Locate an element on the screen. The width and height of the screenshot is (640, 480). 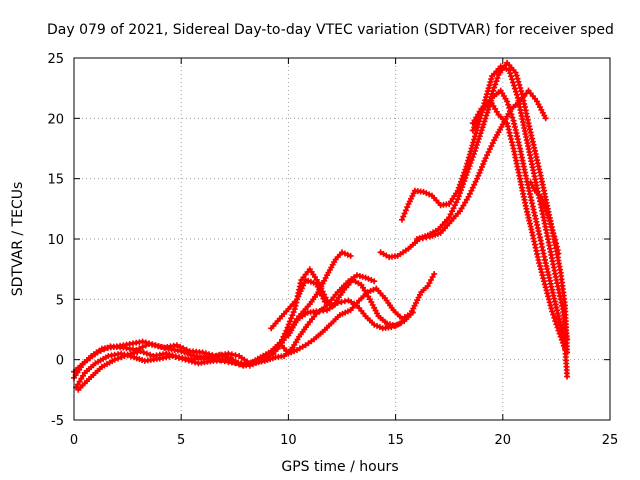
y-tick-label: 10 is located at coordinates (55, 240).